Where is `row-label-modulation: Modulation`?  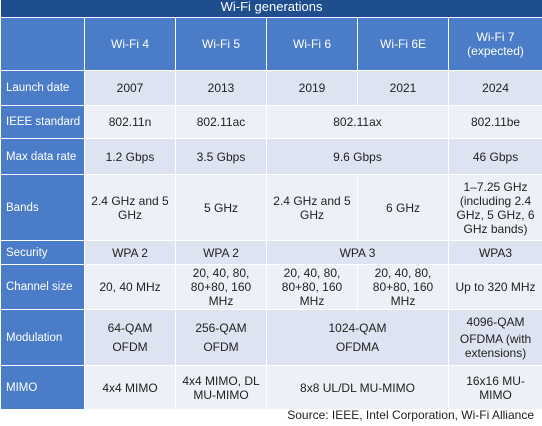
row-label-modulation: Modulation is located at coordinates (42, 337).